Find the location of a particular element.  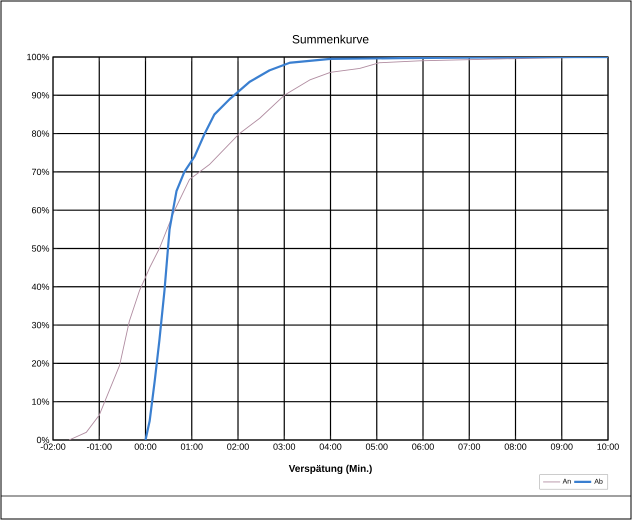

x-tick-label: -01:00 is located at coordinates (99, 447).